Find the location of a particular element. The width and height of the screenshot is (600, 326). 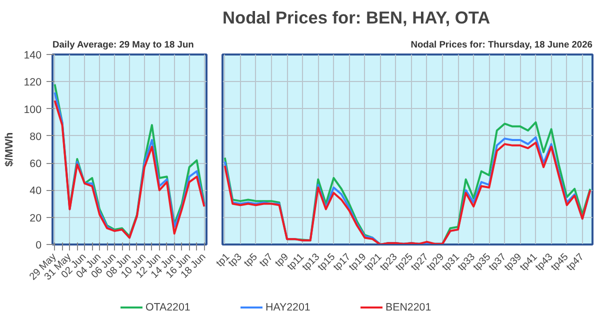

y-tick-label: 0 is located at coordinates (39, 246).